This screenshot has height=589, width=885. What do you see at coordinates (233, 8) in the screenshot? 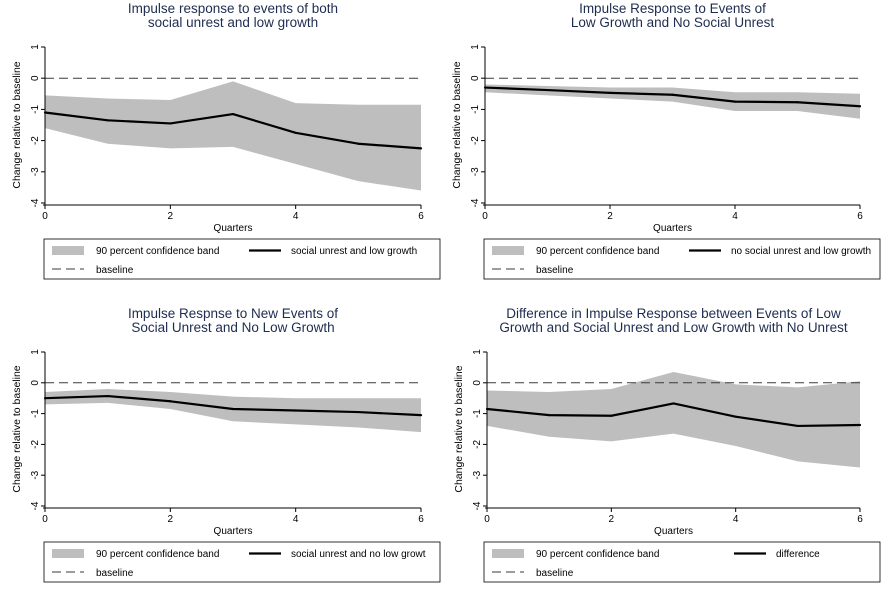
I see `chart-title-line-1: Impulse response to events of both` at bounding box center [233, 8].